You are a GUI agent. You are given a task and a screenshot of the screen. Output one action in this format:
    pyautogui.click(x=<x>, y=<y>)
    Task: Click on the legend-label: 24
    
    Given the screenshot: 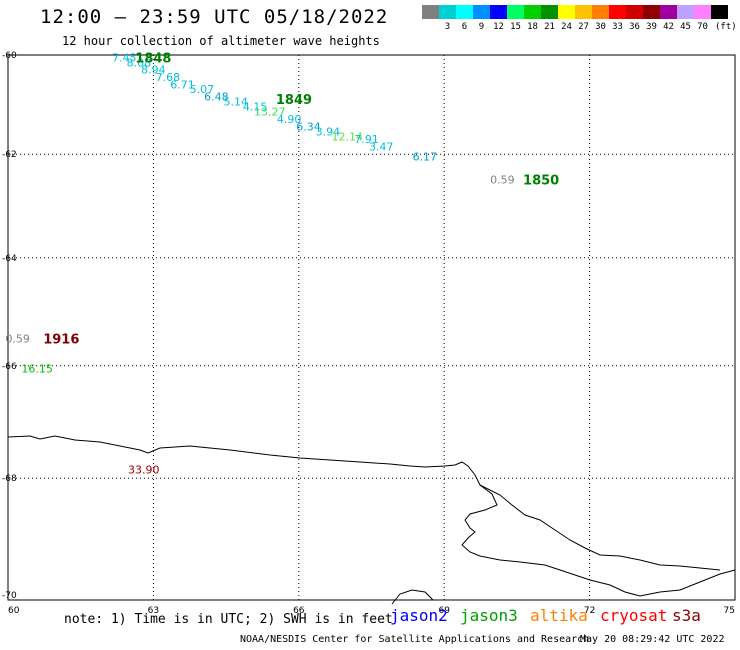 What is the action you would take?
    pyautogui.click(x=566, y=27)
    